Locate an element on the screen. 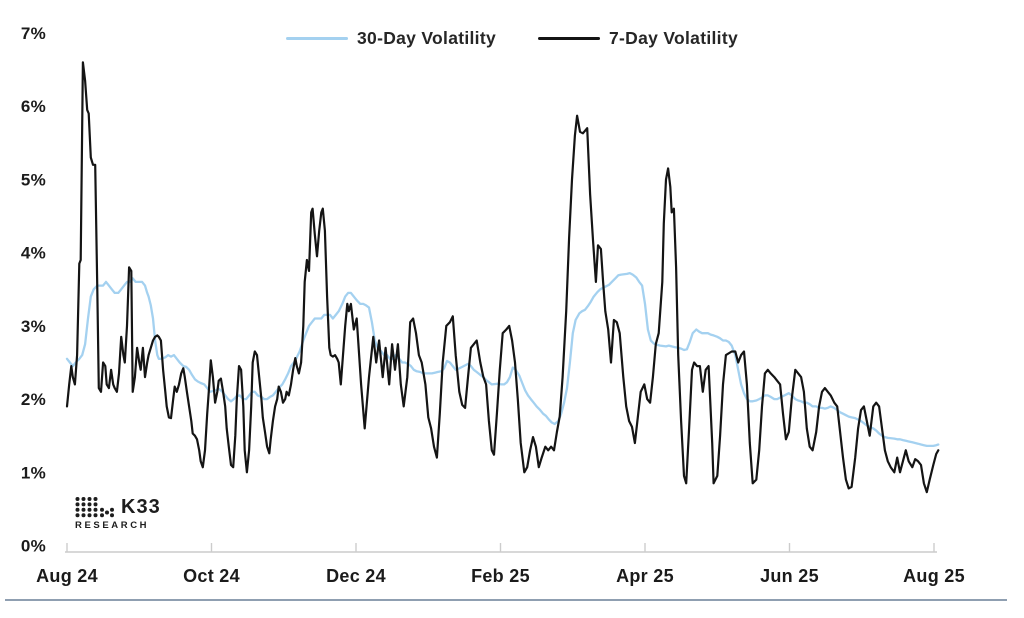  k33-dot-matrix-icon is located at coordinates (94, 507).